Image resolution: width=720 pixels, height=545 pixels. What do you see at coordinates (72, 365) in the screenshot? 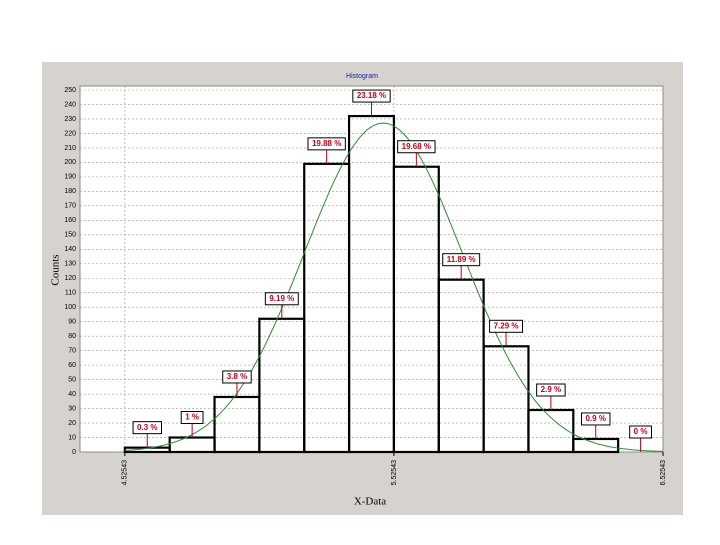
I see `y-tick-label: 60` at bounding box center [72, 365].